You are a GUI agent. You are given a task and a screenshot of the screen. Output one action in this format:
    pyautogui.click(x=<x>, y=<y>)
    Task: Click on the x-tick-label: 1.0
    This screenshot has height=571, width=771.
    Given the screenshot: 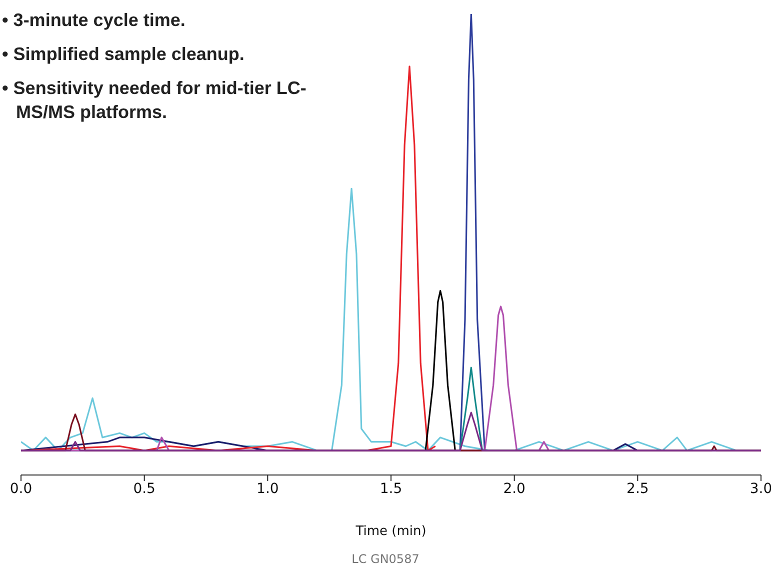 What is the action you would take?
    pyautogui.click(x=267, y=488)
    